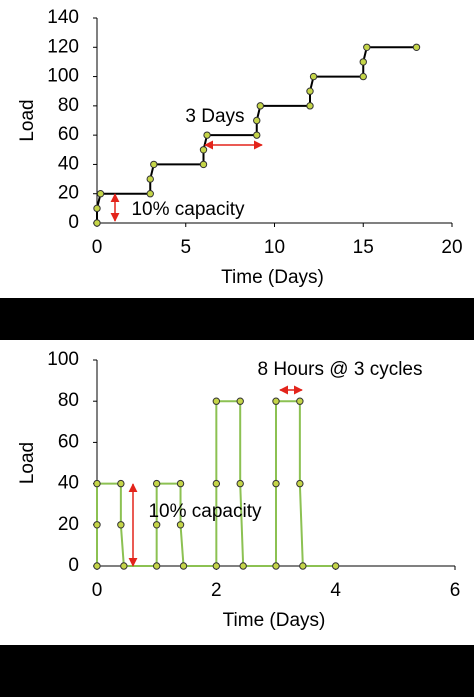  I want to click on y-tick-label: 120, so click(63, 46).